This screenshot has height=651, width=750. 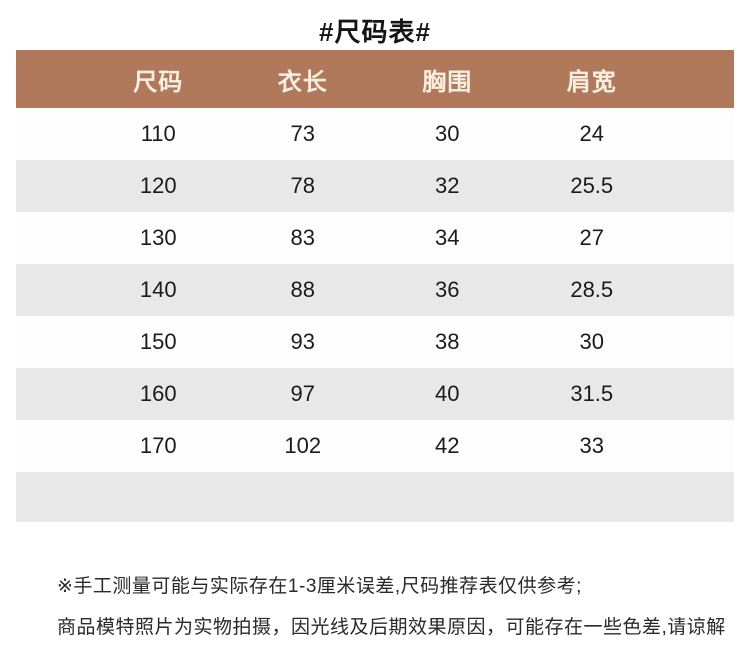 What do you see at coordinates (158, 445) in the screenshot?
I see `cell-size: 170` at bounding box center [158, 445].